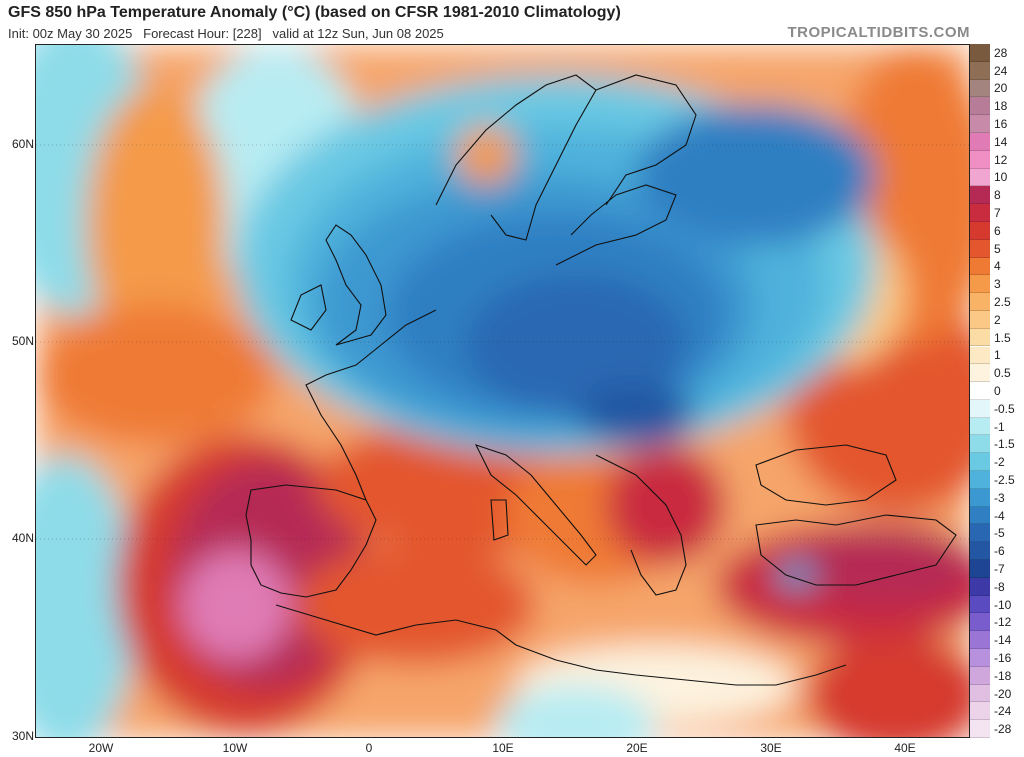 Image resolution: width=1024 pixels, height=757 pixels. What do you see at coordinates (235, 748) in the screenshot?
I see `lon-label-10w: 10W` at bounding box center [235, 748].